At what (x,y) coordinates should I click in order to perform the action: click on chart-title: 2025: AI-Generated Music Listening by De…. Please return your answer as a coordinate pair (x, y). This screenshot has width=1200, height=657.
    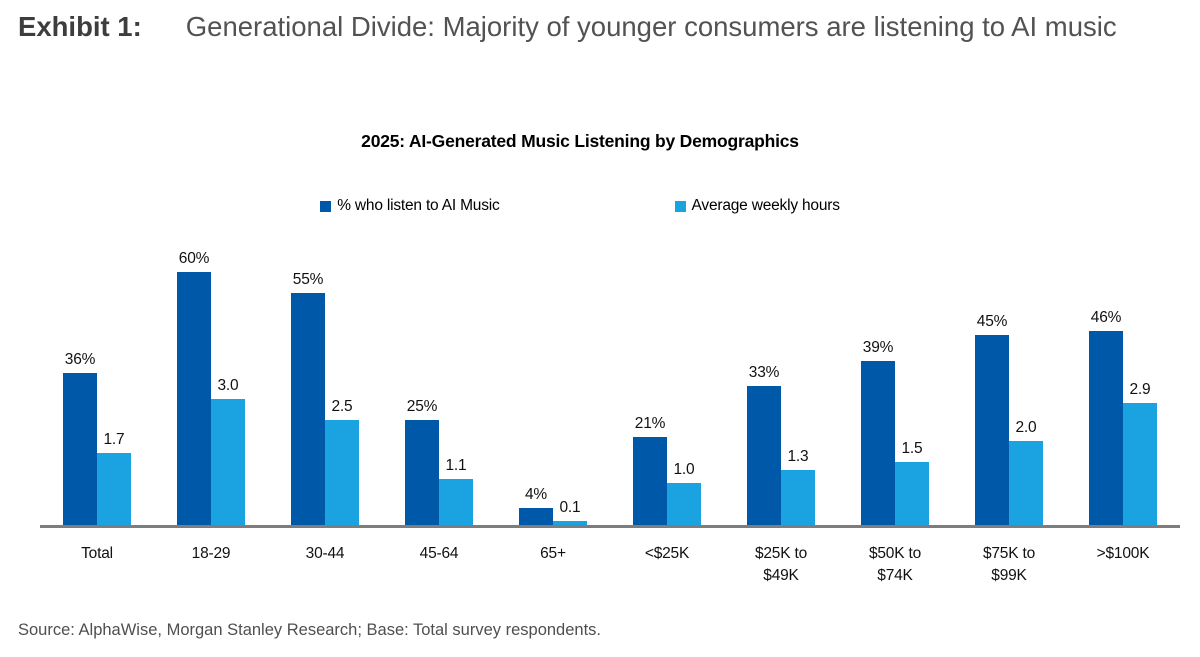
    Looking at the image, I should click on (580, 141).